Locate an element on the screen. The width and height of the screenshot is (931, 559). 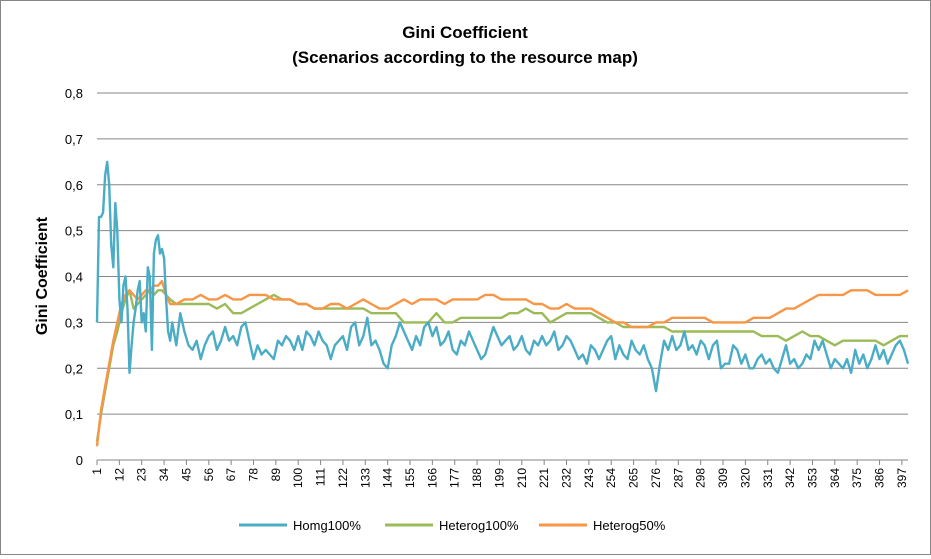
x-tick-label: 342 is located at coordinates (790, 478).